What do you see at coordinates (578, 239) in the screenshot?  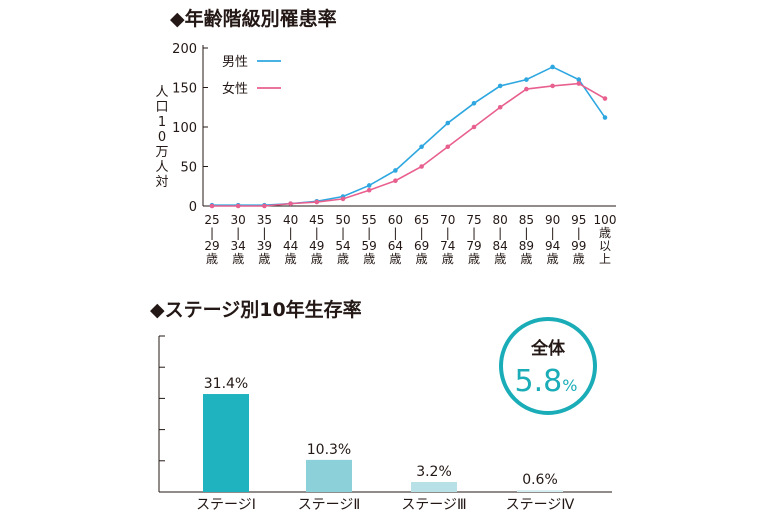 I see `x-tick-label: 95 | 99 歳` at bounding box center [578, 239].